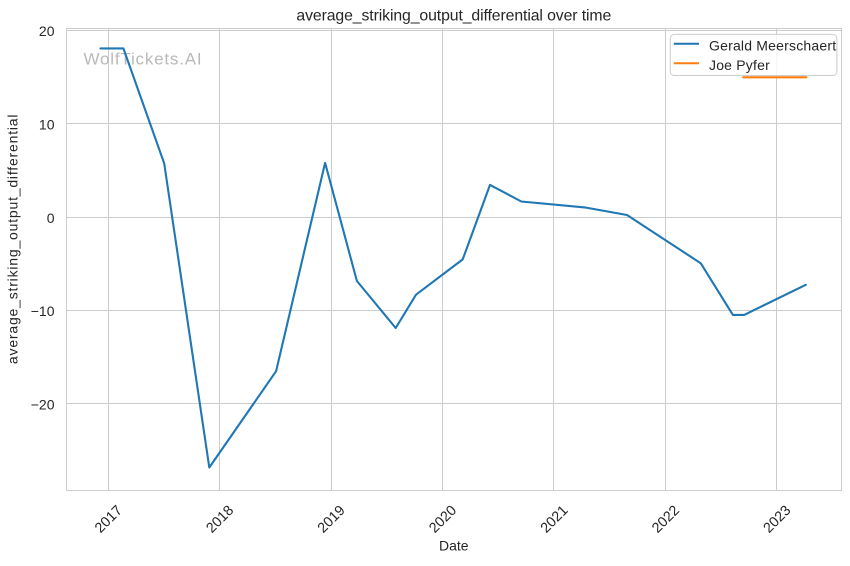 The height and width of the screenshot is (566, 850). I want to click on svg-text: 0, so click(51, 218).